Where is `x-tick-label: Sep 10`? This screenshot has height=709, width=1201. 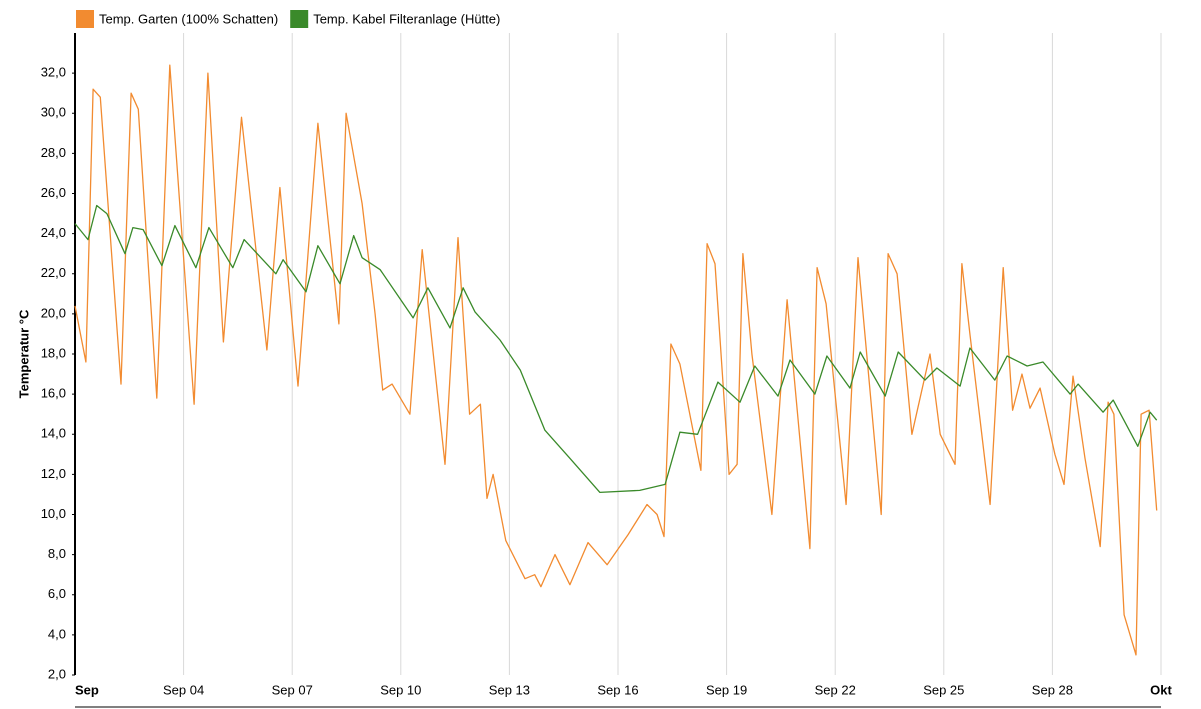 x-tick-label: Sep 10 is located at coordinates (400, 689).